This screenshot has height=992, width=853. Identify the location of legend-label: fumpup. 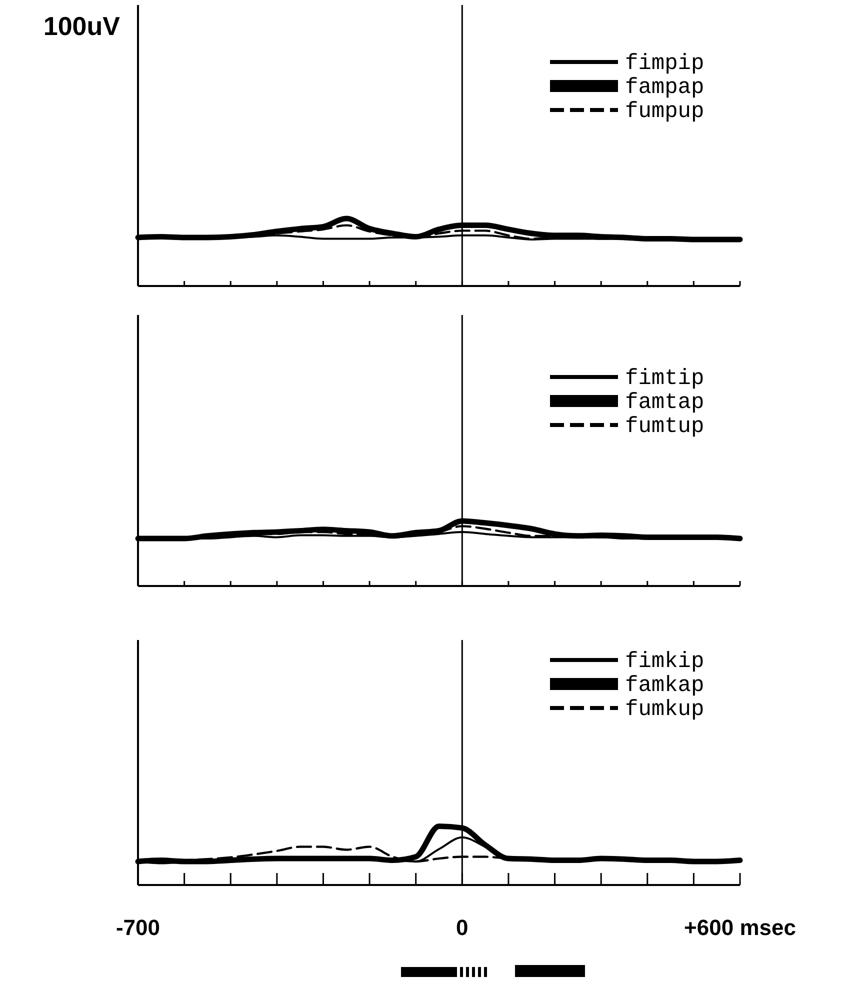
(664, 111).